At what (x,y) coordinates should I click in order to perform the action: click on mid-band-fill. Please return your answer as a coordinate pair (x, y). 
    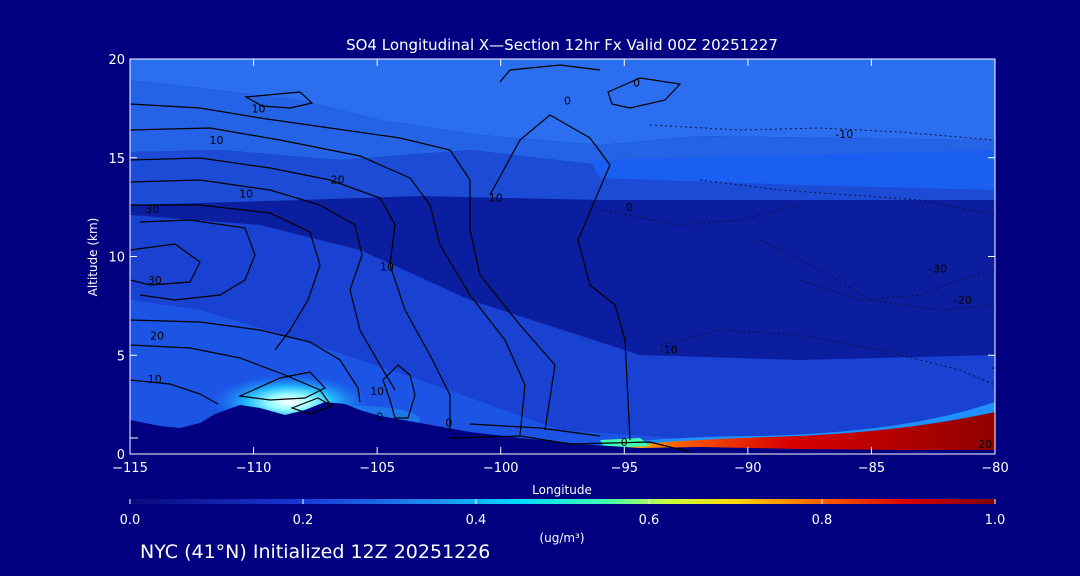
    Looking at the image, I should click on (562, 177).